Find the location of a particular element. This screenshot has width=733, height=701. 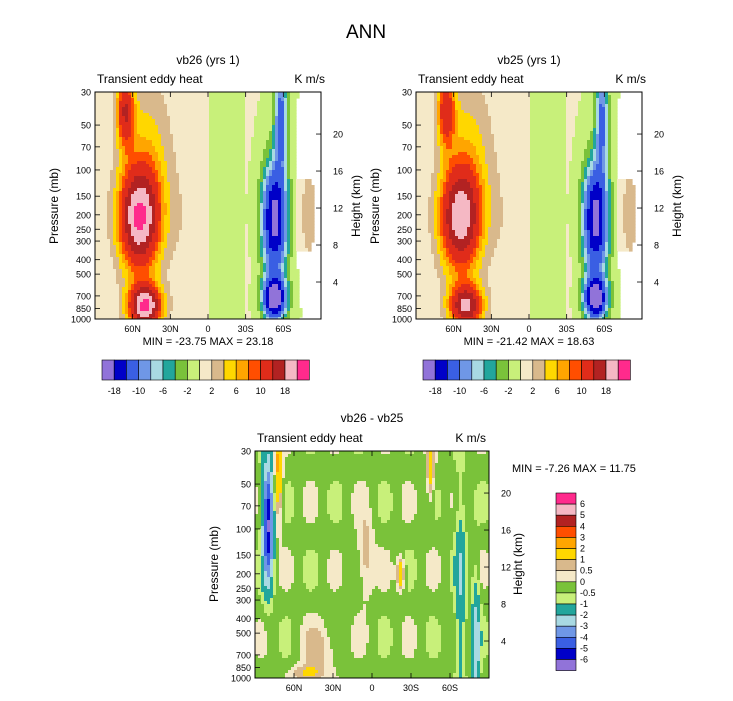

colorbar-swatch is located at coordinates (527, 370).